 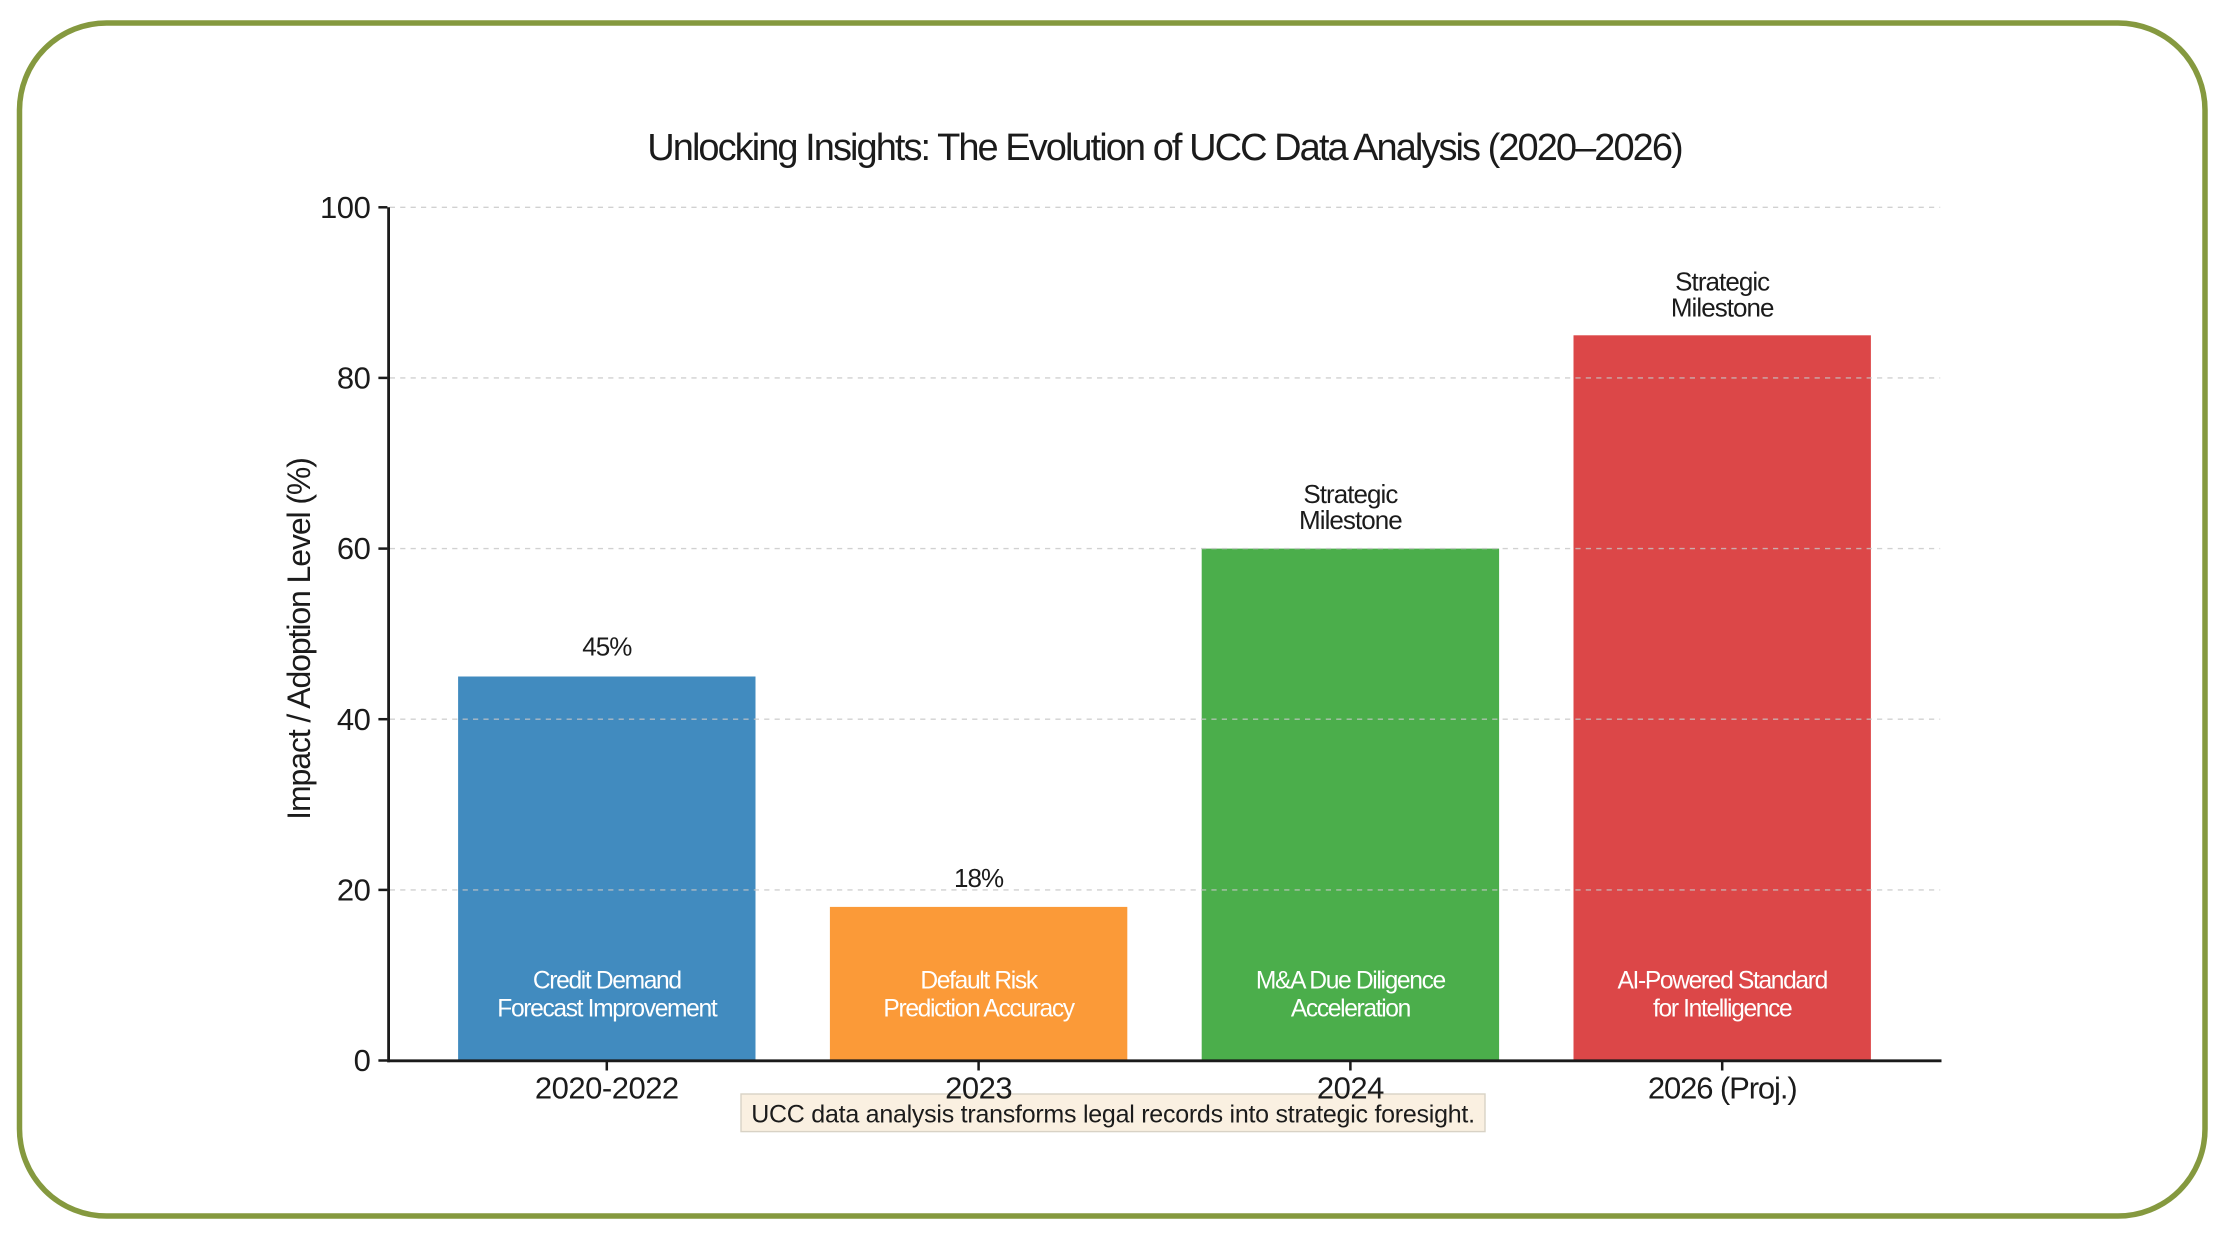 What do you see at coordinates (362, 1060) in the screenshot?
I see `svg-text: 0` at bounding box center [362, 1060].